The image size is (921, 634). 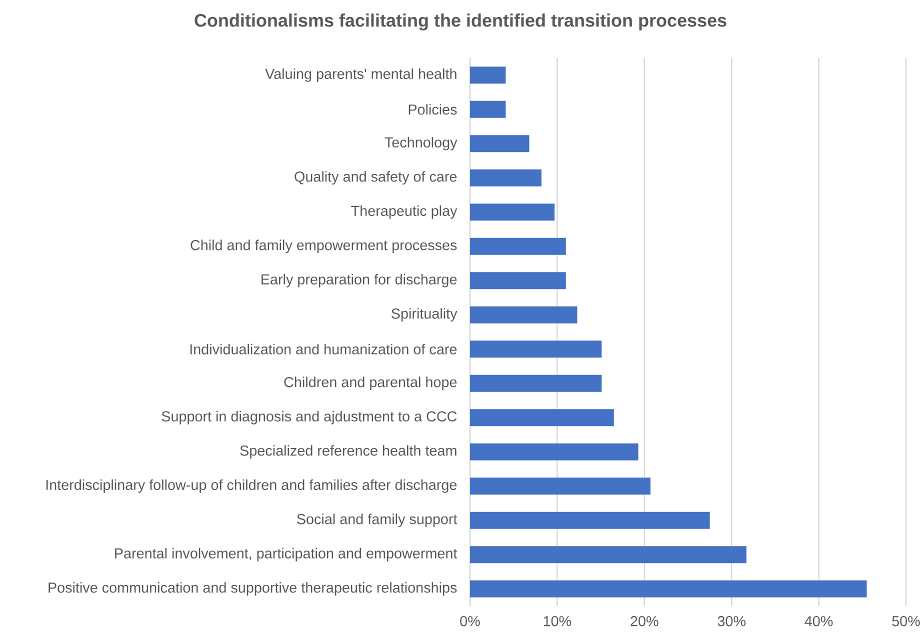 I want to click on y-tick-label: Quality and safety of care, so click(x=375, y=178).